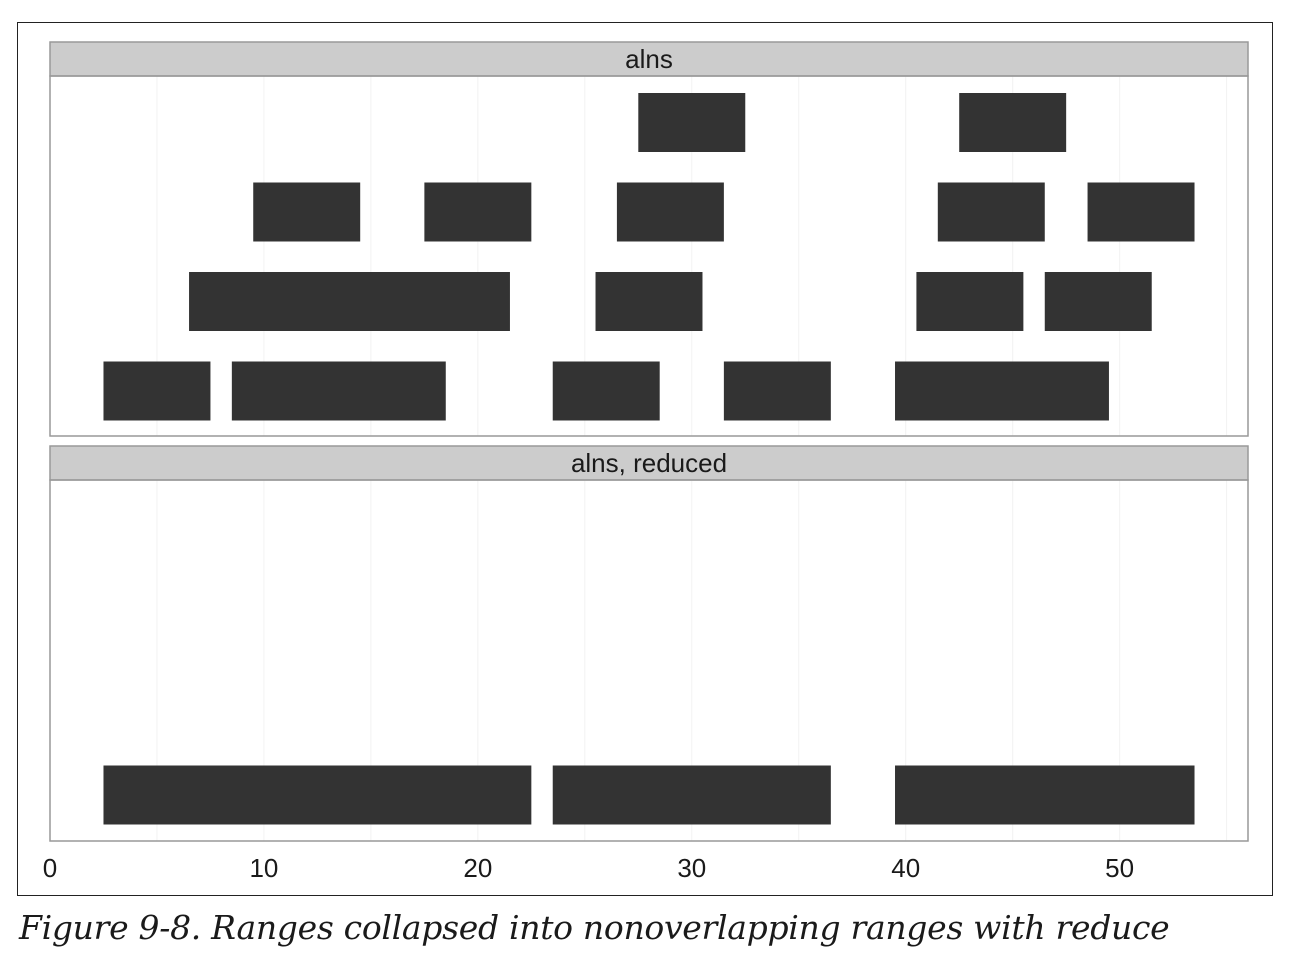  What do you see at coordinates (50, 868) in the screenshot?
I see `x-tick-label: 0` at bounding box center [50, 868].